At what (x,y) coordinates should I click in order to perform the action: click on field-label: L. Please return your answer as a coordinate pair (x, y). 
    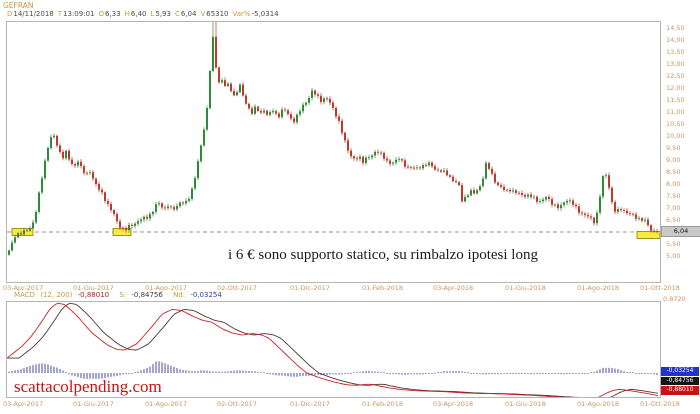
    Looking at the image, I should click on (152, 14).